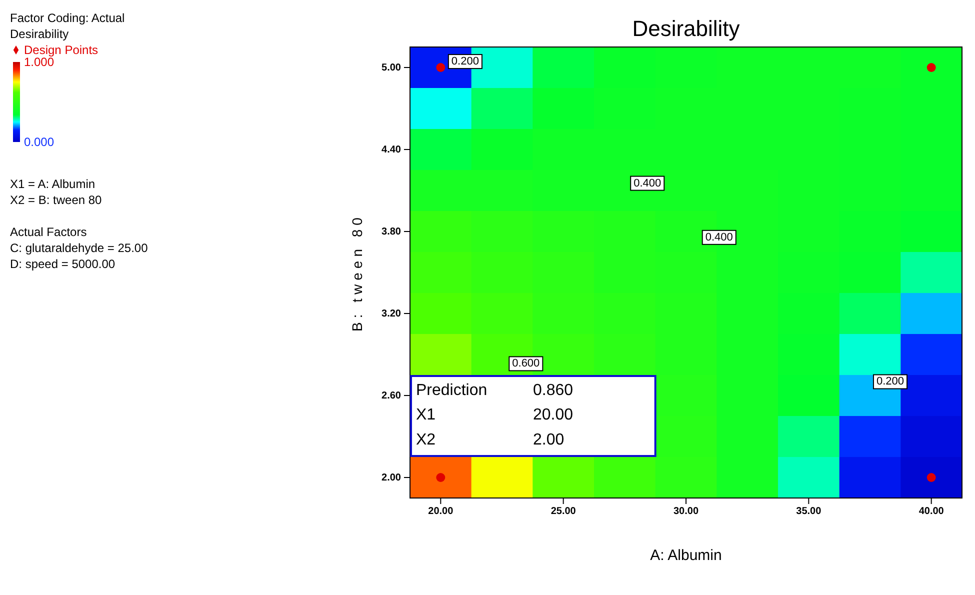 The height and width of the screenshot is (595, 975). Describe the element at coordinates (526, 364) in the screenshot. I see `annotation: 0.600` at that location.